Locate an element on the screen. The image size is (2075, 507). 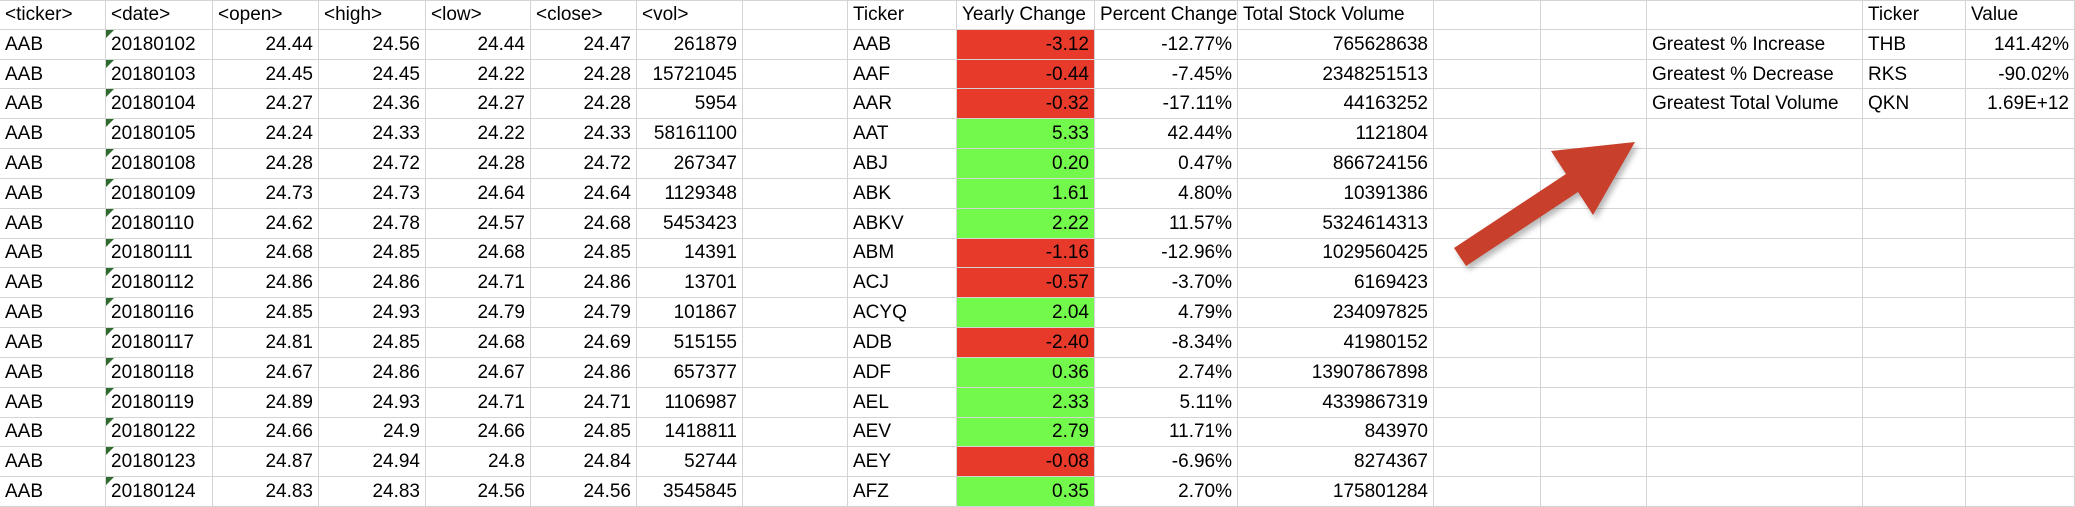
greatest-header-ticker: Ticker is located at coordinates (1914, 15).